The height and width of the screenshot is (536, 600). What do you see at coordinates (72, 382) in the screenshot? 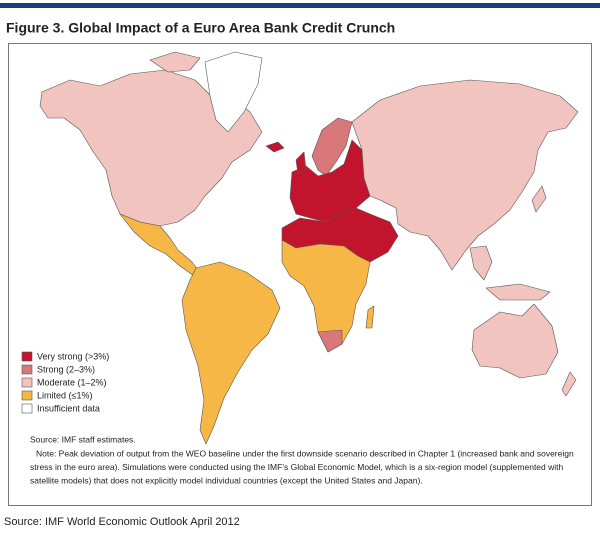
I see `legend-label: Moderate (1–2%)` at bounding box center [72, 382].